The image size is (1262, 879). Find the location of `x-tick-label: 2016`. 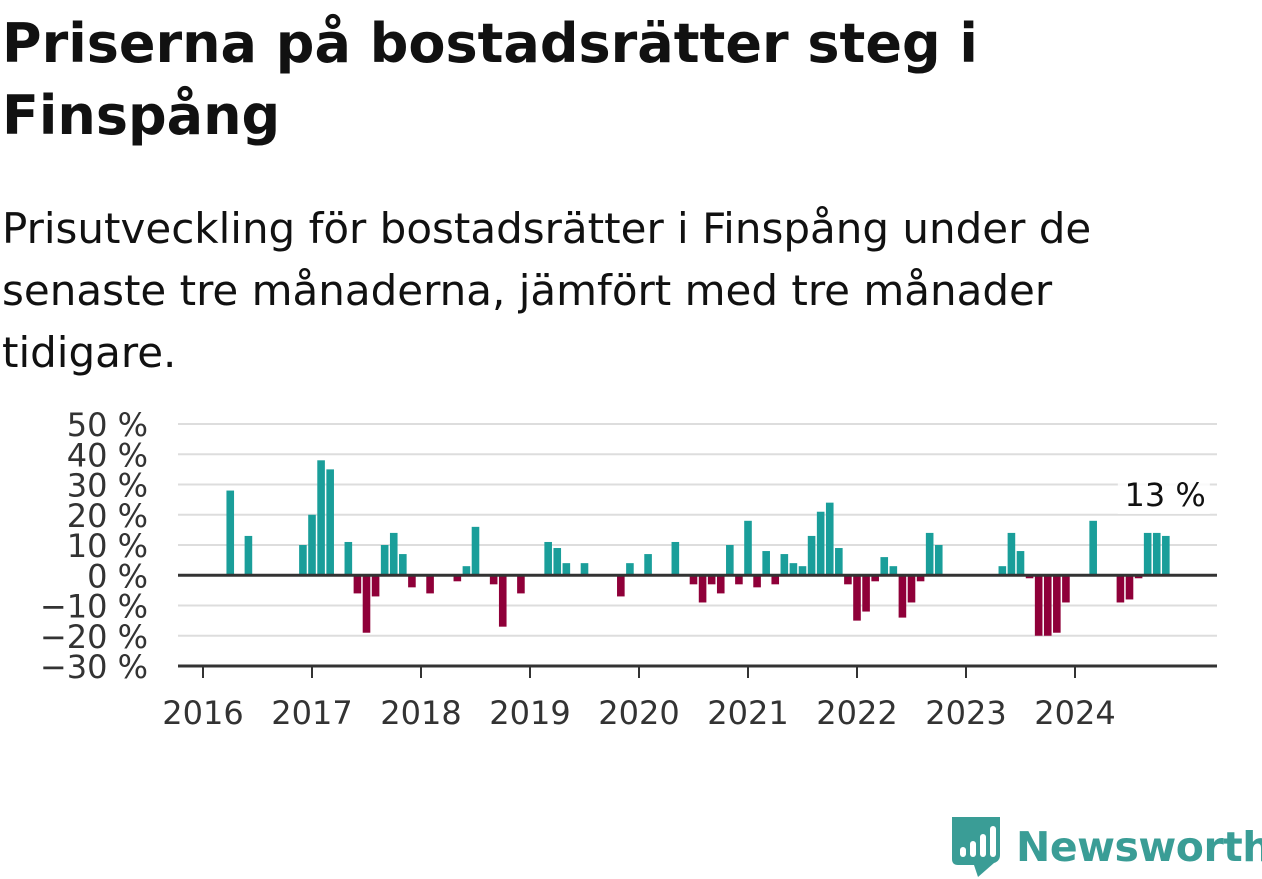

x-tick-label: 2016 is located at coordinates (202, 713).